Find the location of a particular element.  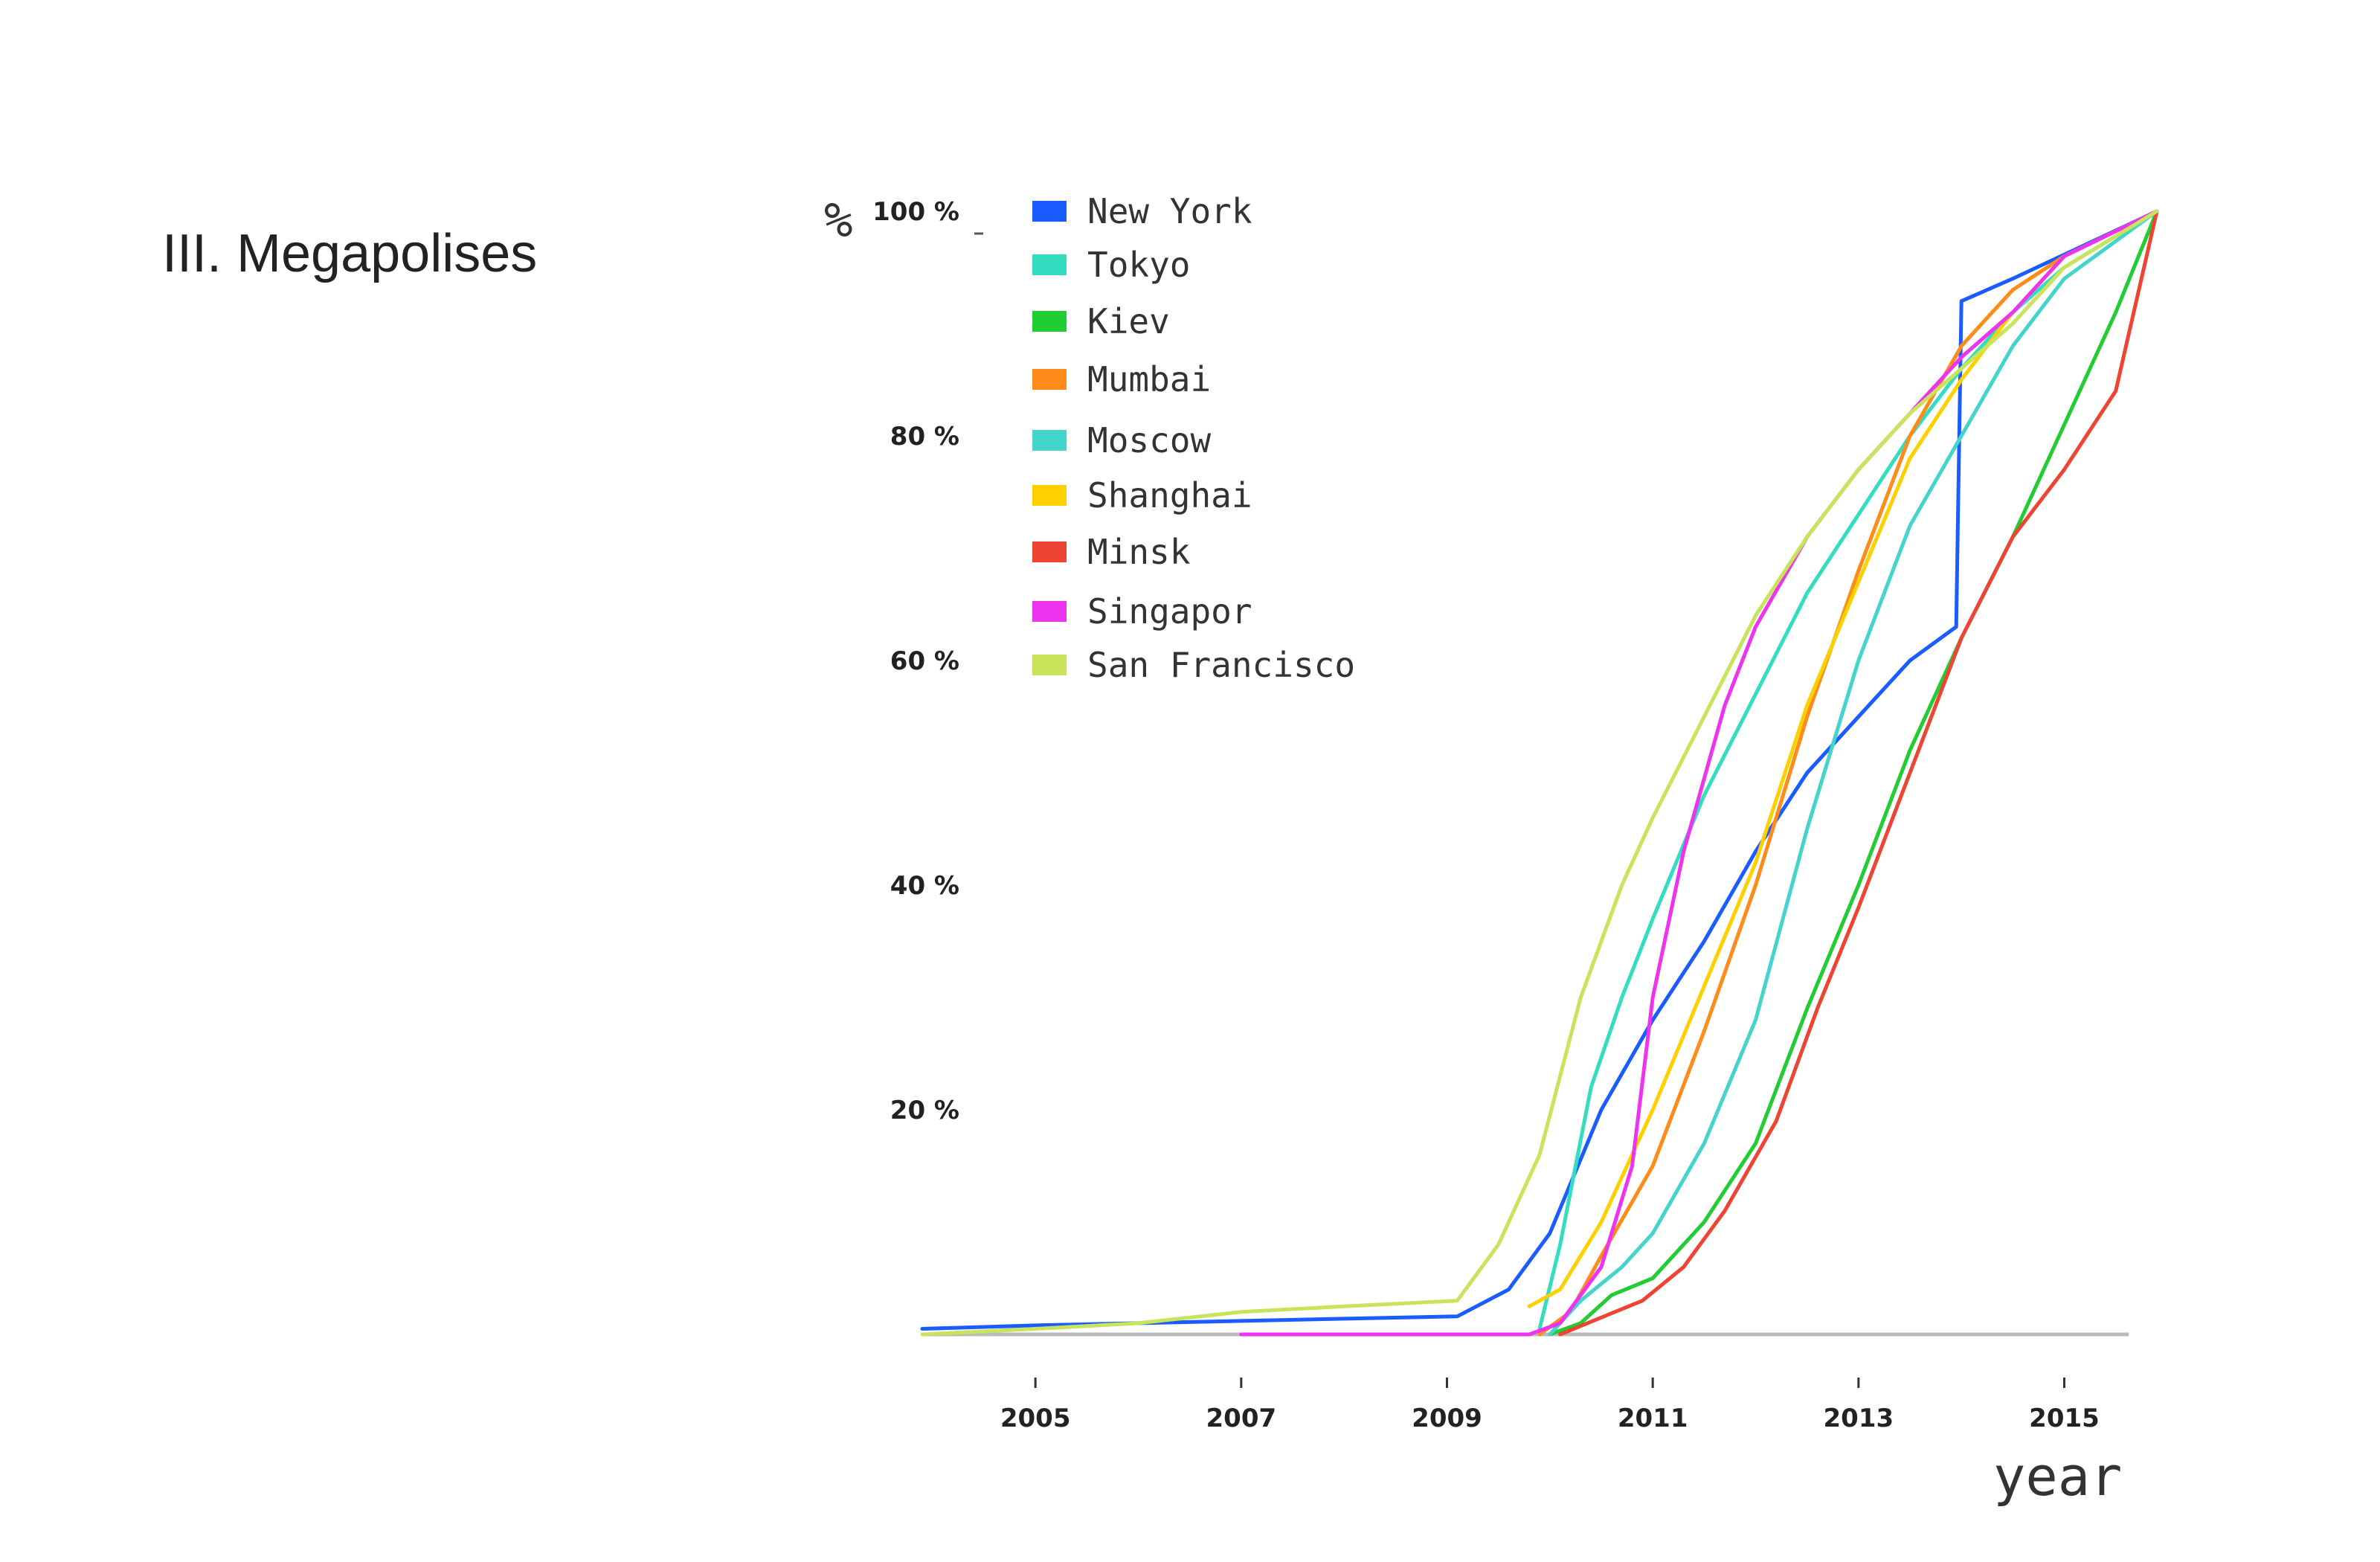

y-tick-label: 60 % is located at coordinates (925, 661).